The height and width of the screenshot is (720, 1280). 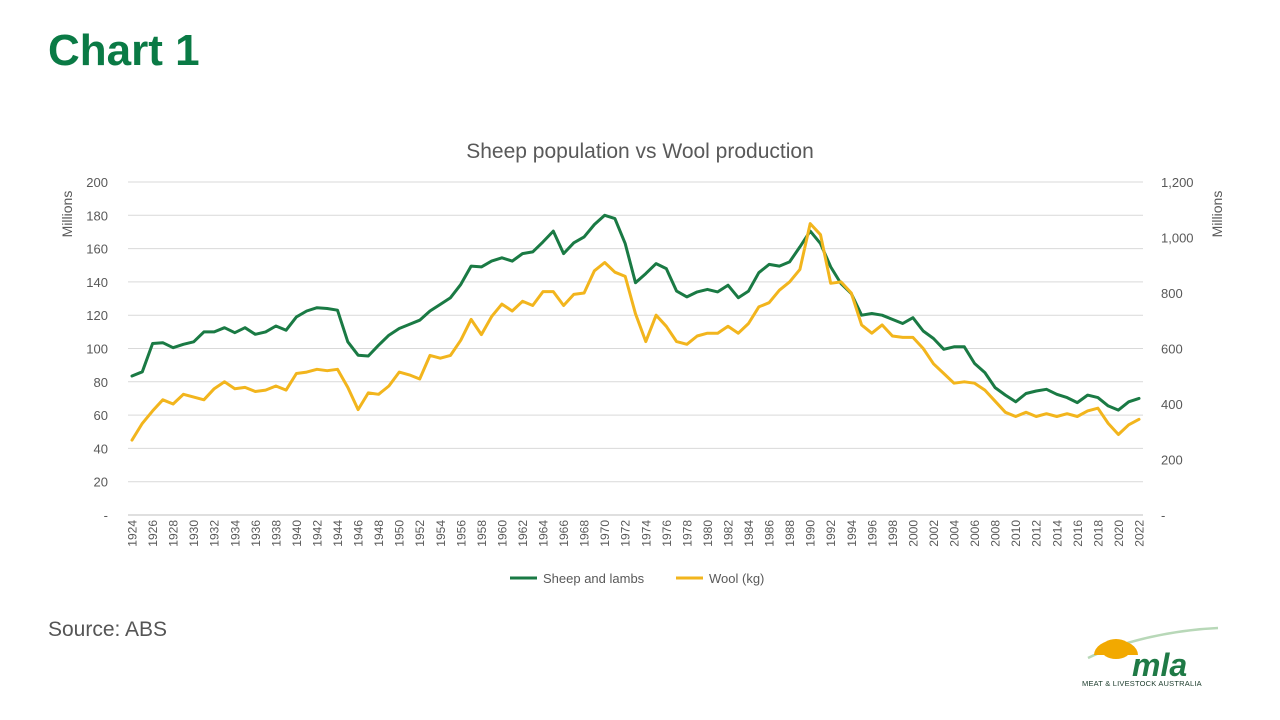 I want to click on slide-title: Chart 1, so click(x=124, y=50).